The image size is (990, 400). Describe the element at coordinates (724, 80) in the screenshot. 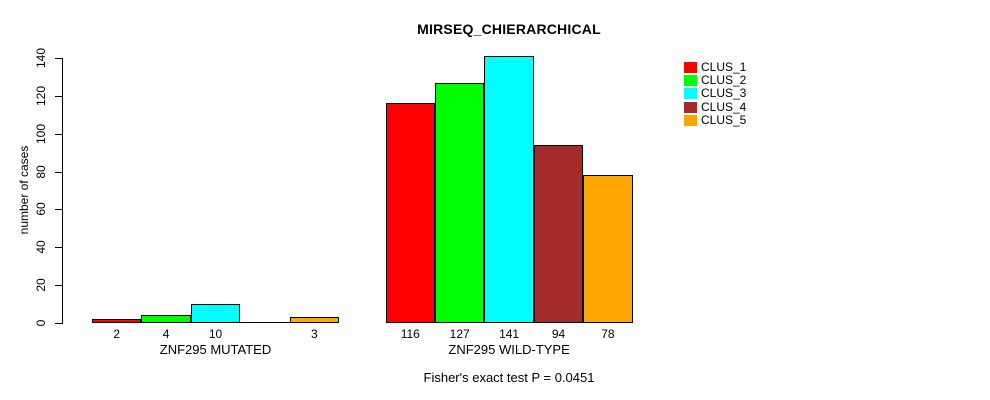

I see `legend-label-clus_2: CLUS_2` at that location.